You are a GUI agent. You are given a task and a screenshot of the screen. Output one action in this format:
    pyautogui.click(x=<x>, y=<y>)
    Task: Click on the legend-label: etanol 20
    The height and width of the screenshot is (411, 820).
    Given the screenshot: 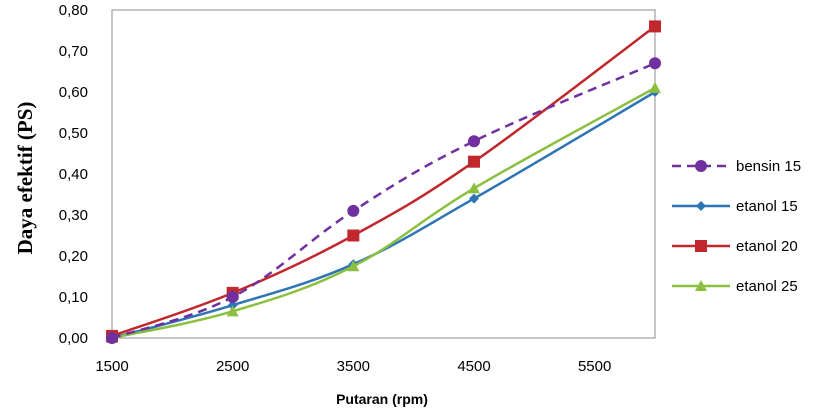 What is the action you would take?
    pyautogui.click(x=767, y=246)
    